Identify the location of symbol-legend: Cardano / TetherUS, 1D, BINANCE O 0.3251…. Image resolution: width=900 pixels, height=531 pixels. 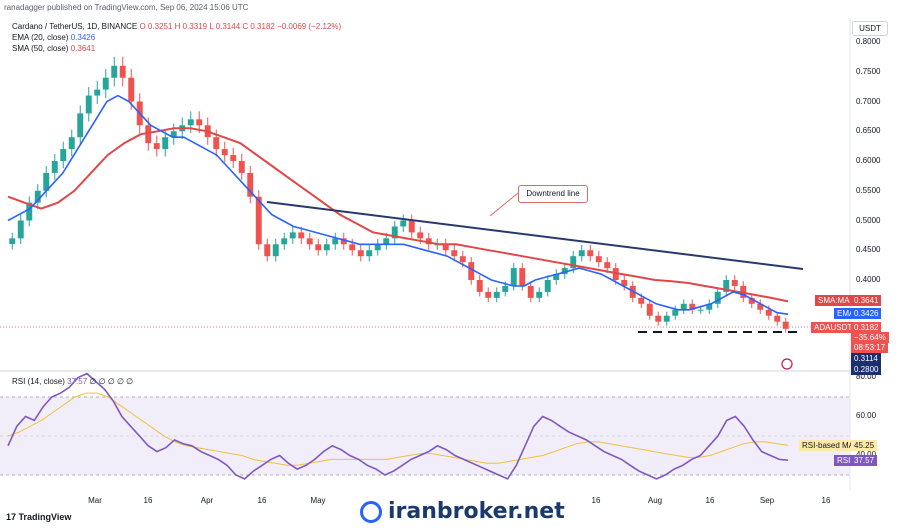
(176, 26).